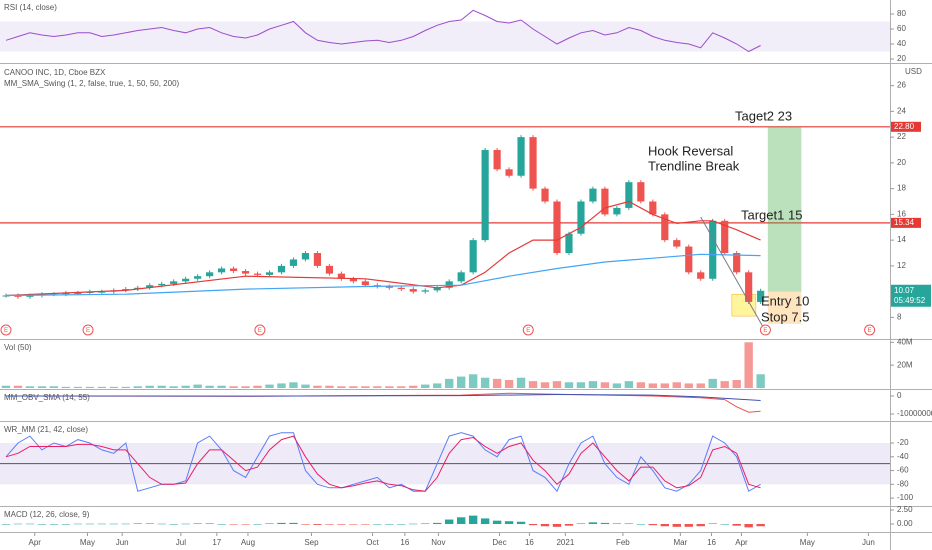 The image size is (932, 550). Describe the element at coordinates (785, 316) in the screenshot. I see `annotation: Stop 7.5` at that location.